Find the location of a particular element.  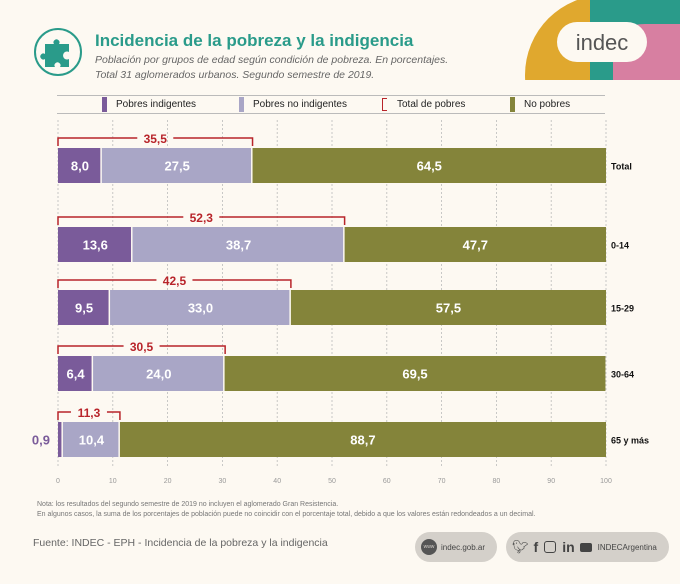

data-label: 13,6 is located at coordinates (95, 245).